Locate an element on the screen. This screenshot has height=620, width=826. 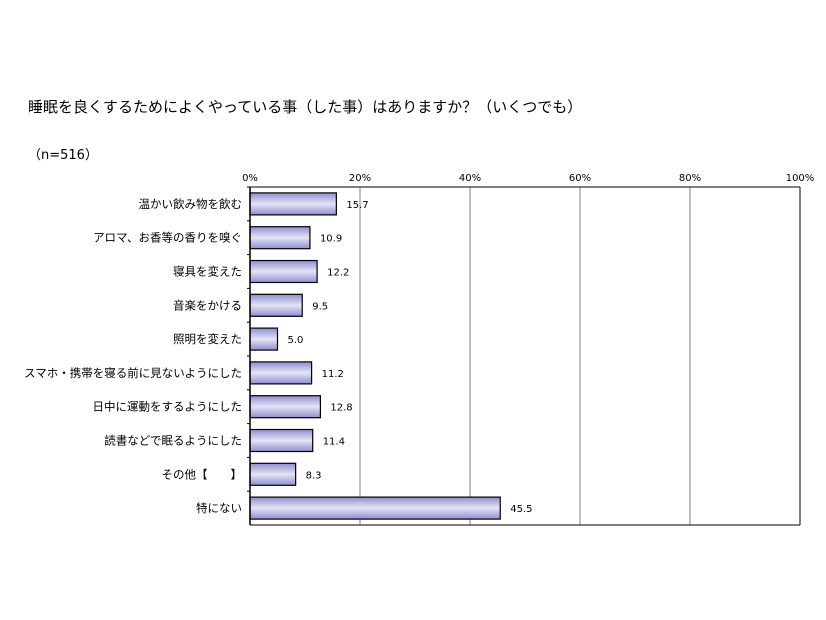
x-tick-label: 60% is located at coordinates (580, 178).